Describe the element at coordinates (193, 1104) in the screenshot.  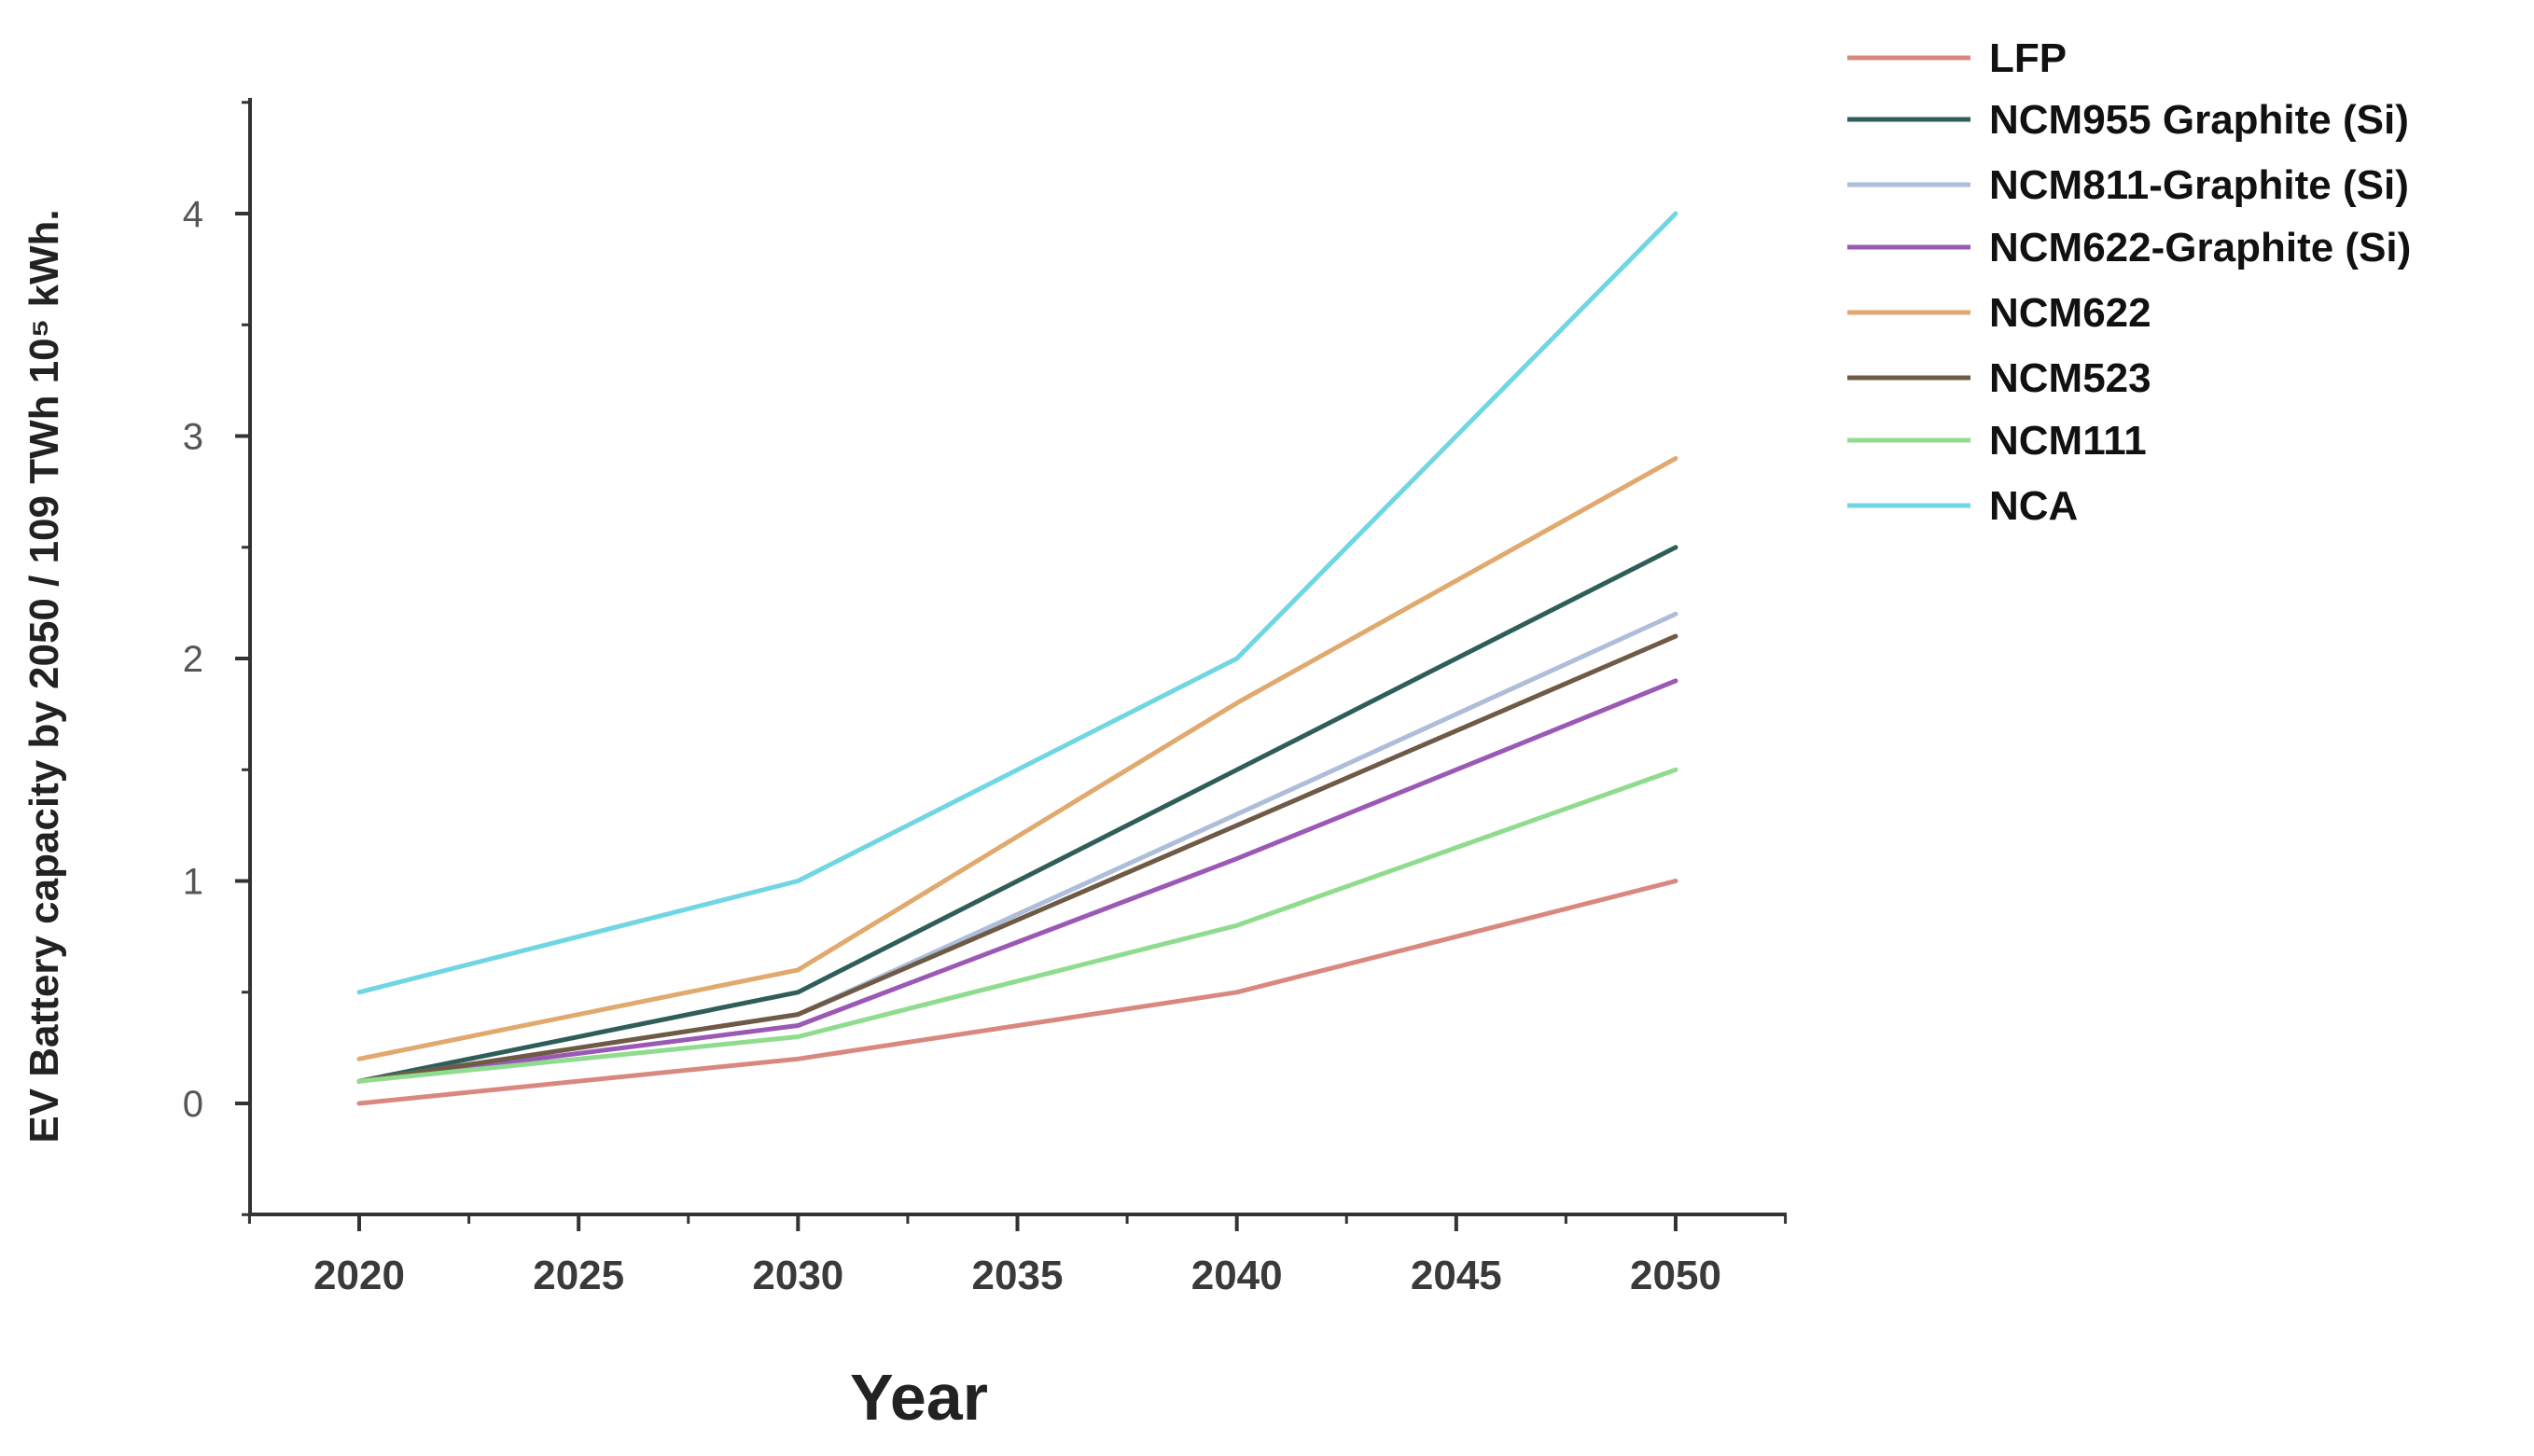
I see `y-tick-label: 0` at that location.